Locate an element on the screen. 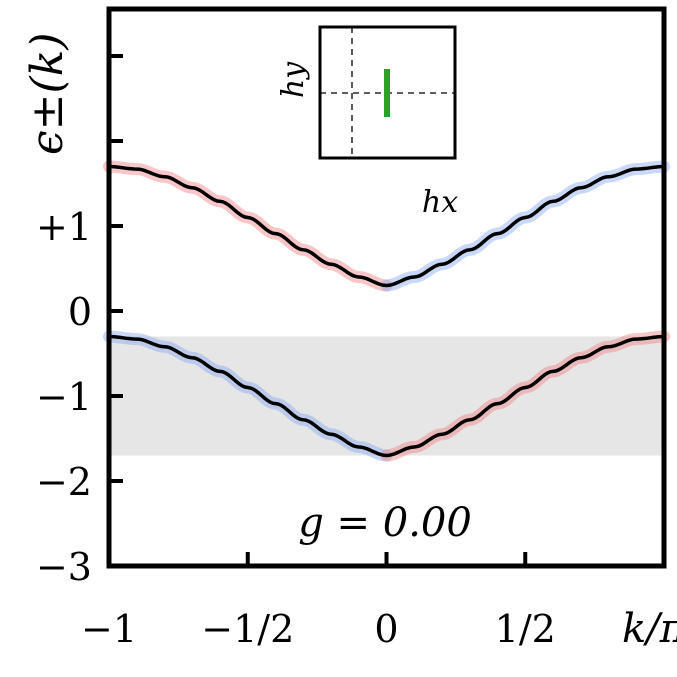 The image size is (677, 677). y-tick-label: +1 is located at coordinates (64, 227).